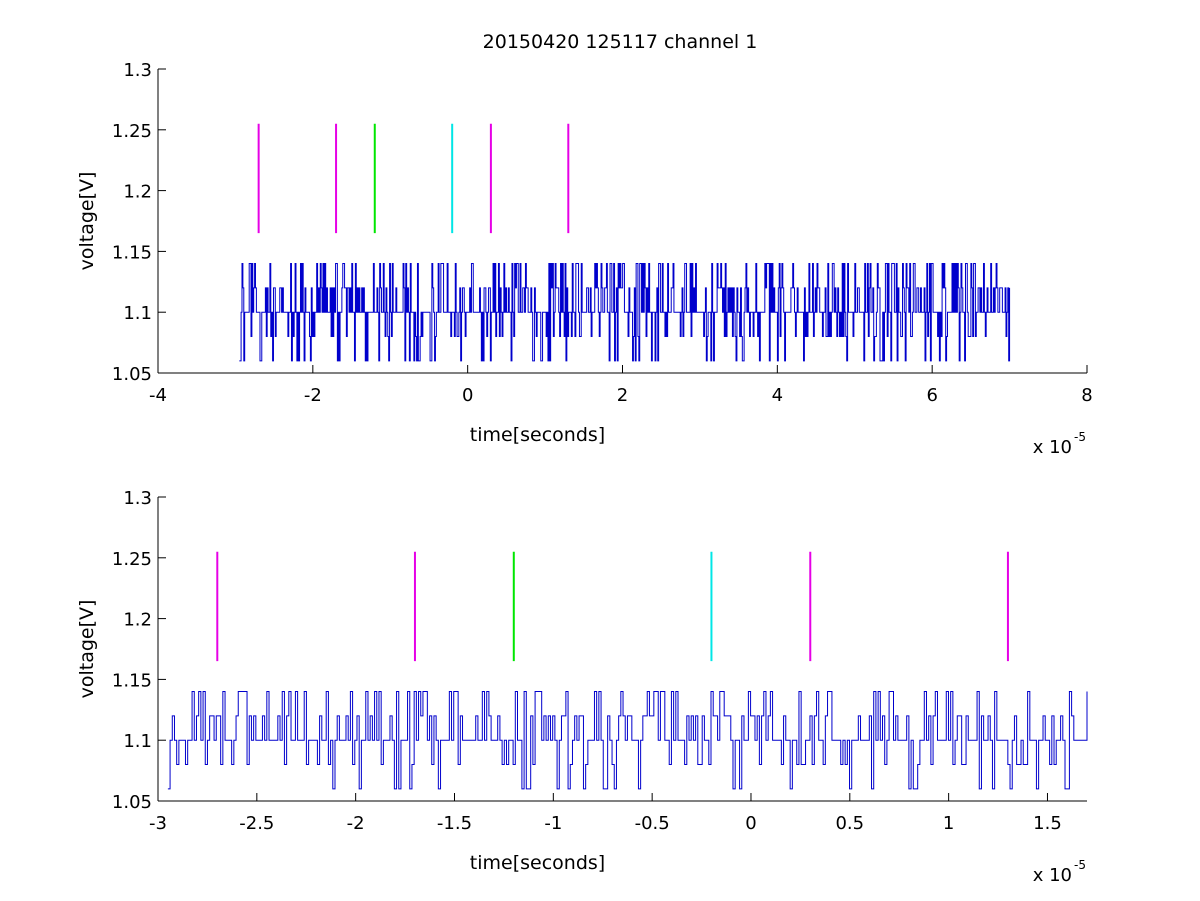 The image size is (1200, 901). I want to click on x-tick-label: 2, so click(622, 395).